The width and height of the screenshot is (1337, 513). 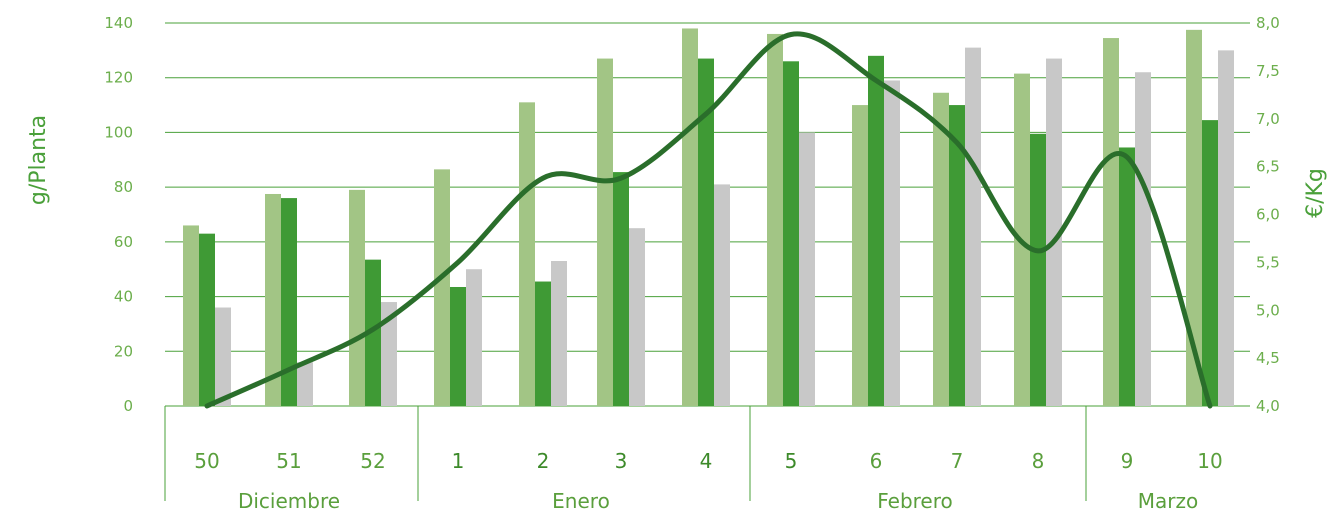 I want to click on month-label: Febrero, so click(x=915, y=501).